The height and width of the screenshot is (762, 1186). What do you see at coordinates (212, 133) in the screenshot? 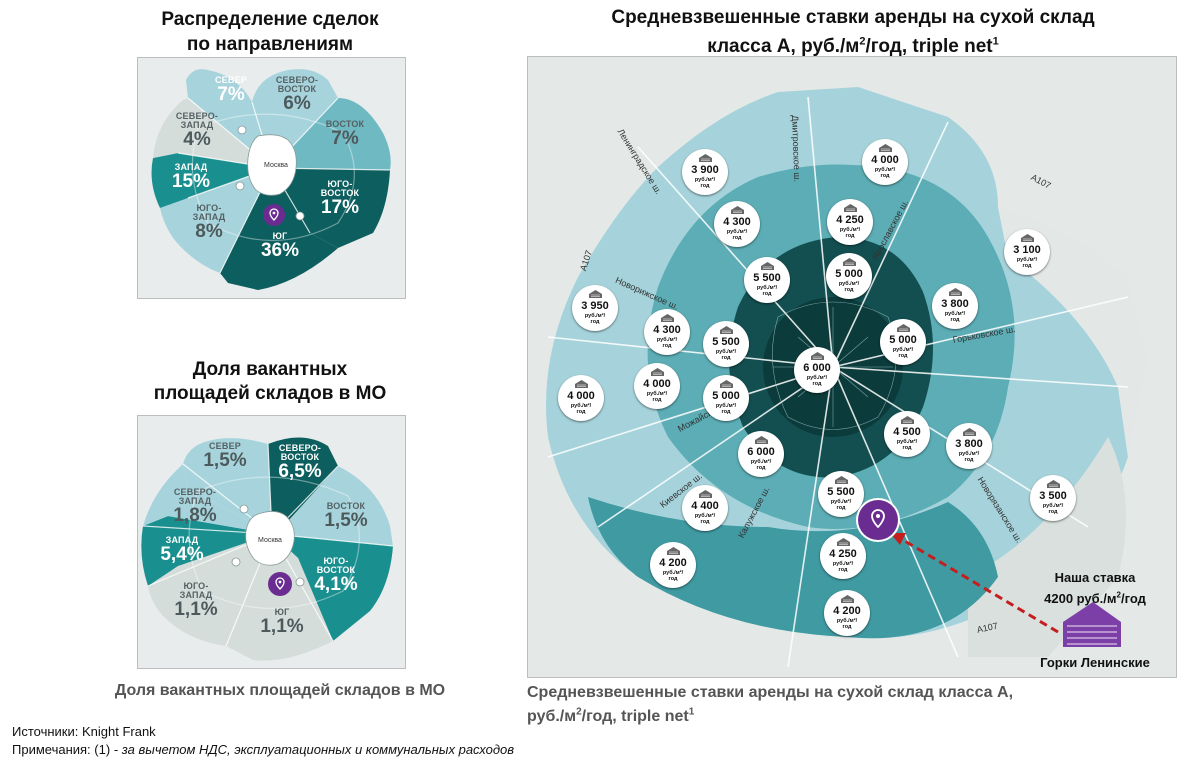
I see `deals-sector-northwest` at bounding box center [212, 133].